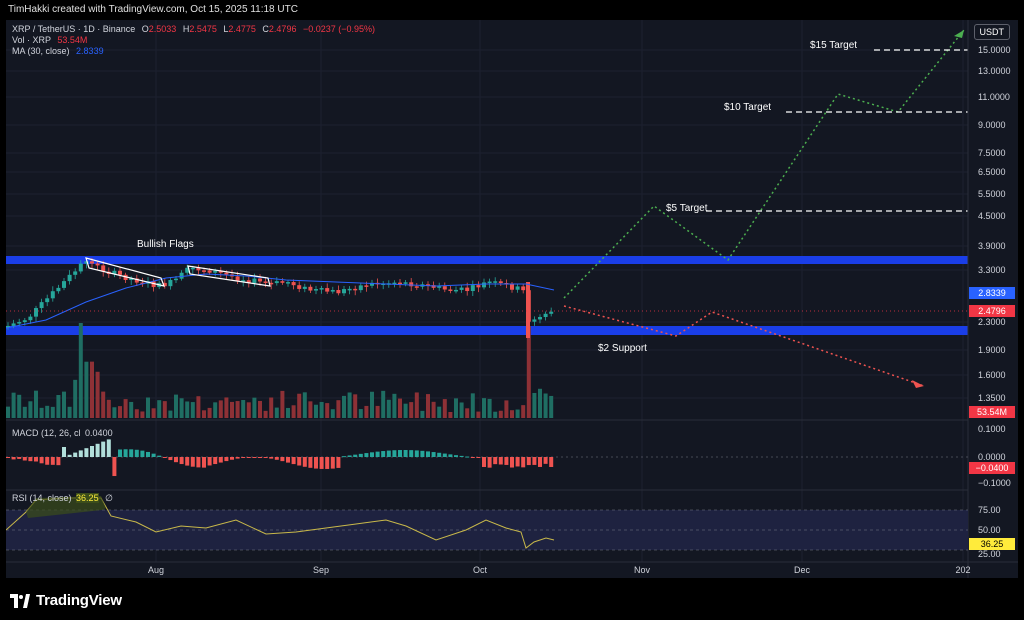 The height and width of the screenshot is (620, 1024). Describe the element at coordinates (992, 153) in the screenshot. I see `price-axis-tick: 7.5000` at that location.